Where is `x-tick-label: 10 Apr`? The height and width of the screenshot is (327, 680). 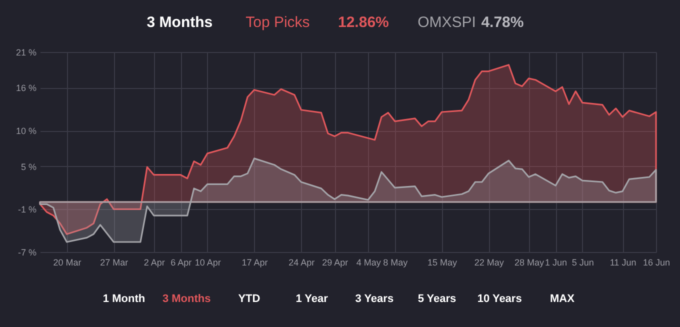 x-tick-label: 10 Apr is located at coordinates (207, 263).